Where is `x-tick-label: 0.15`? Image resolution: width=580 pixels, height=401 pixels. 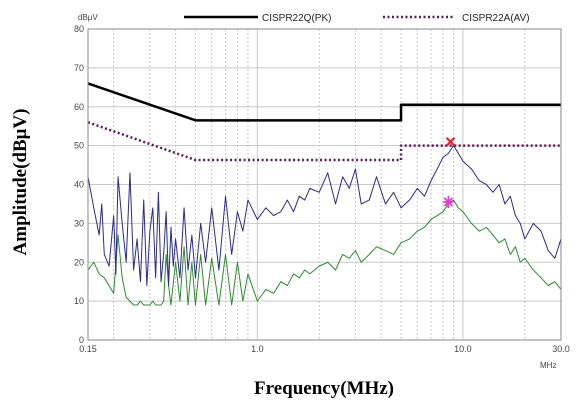 x-tick-label: 0.15 is located at coordinates (88, 349).